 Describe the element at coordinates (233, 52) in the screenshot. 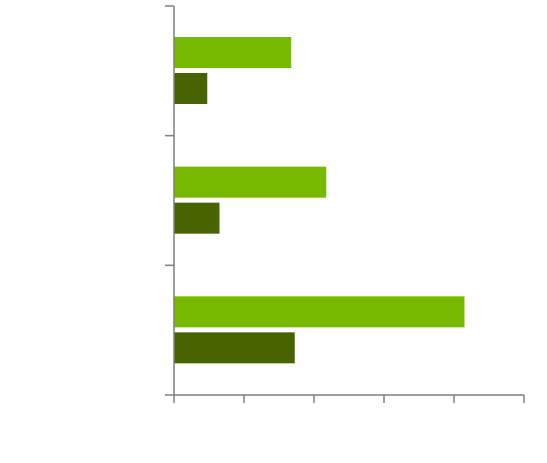

I see `bar-series1-category1` at that location.